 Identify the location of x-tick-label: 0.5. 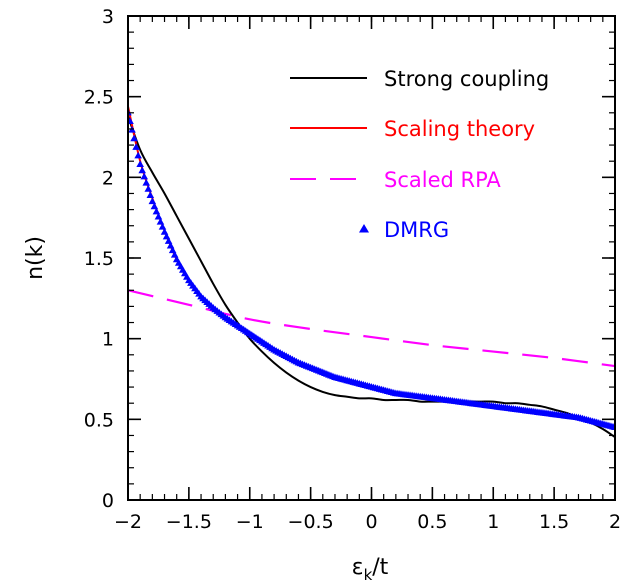
(432, 522).